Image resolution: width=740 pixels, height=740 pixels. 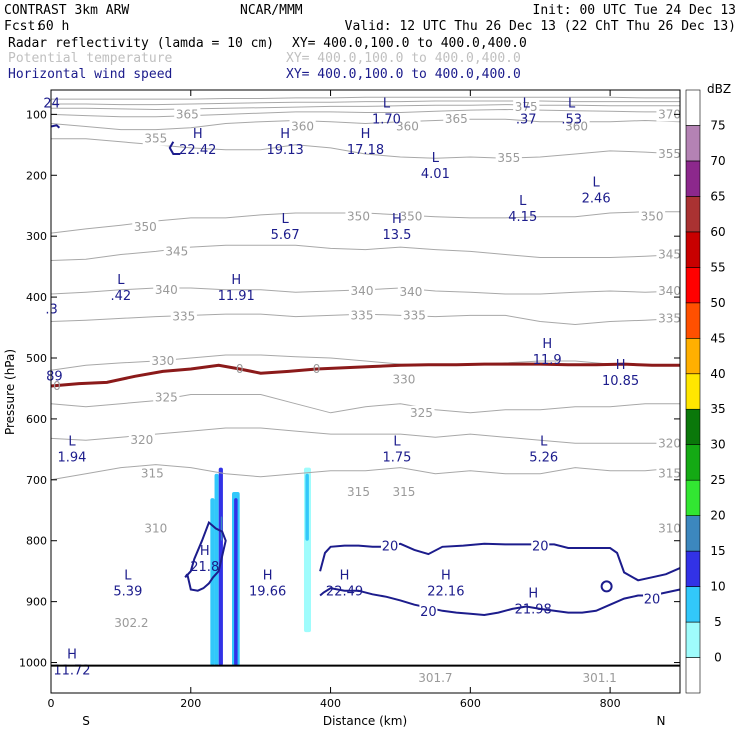 I want to click on x-tick-label: 600, so click(x=470, y=703).